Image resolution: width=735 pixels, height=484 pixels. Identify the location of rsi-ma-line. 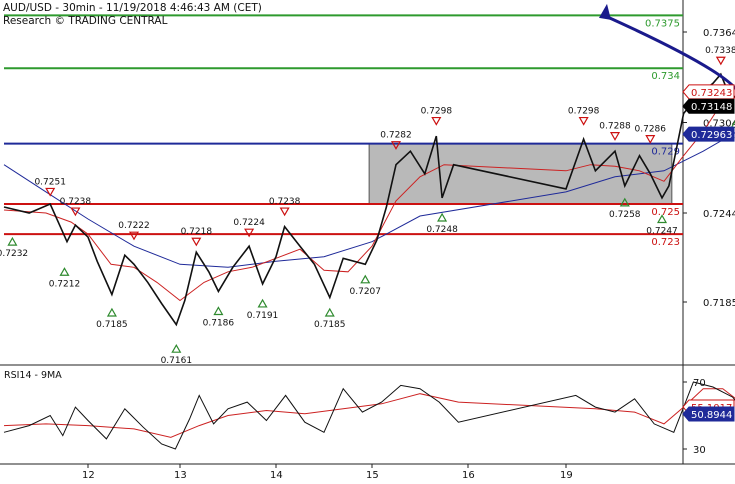
(369, 413).